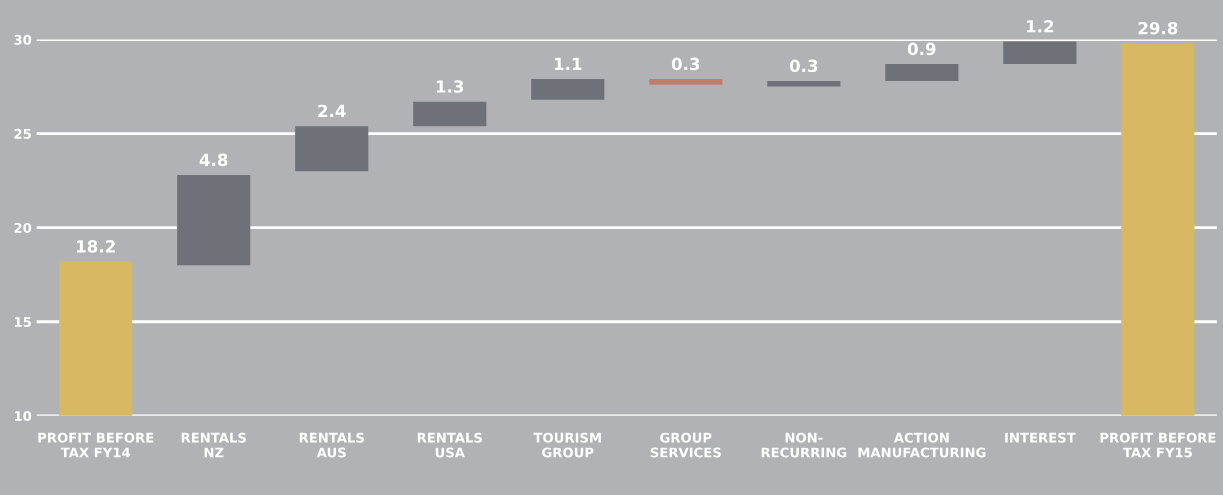 The image size is (1223, 495). I want to click on x-tick-label: INTEREST, so click(1040, 437).